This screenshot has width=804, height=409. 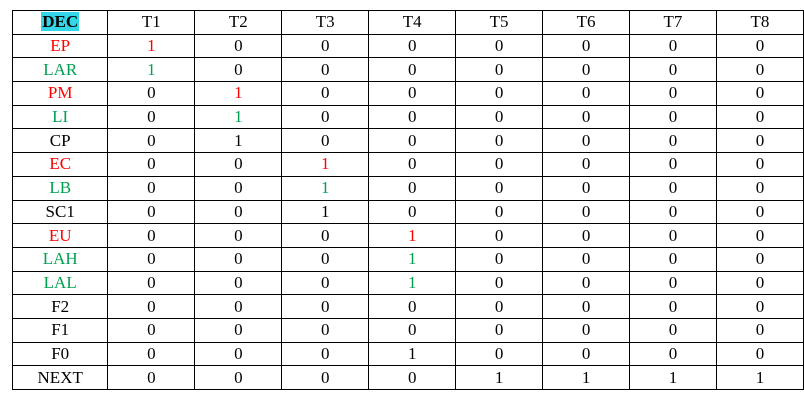 What do you see at coordinates (60, 283) in the screenshot?
I see `row-label-lal: LAL` at bounding box center [60, 283].